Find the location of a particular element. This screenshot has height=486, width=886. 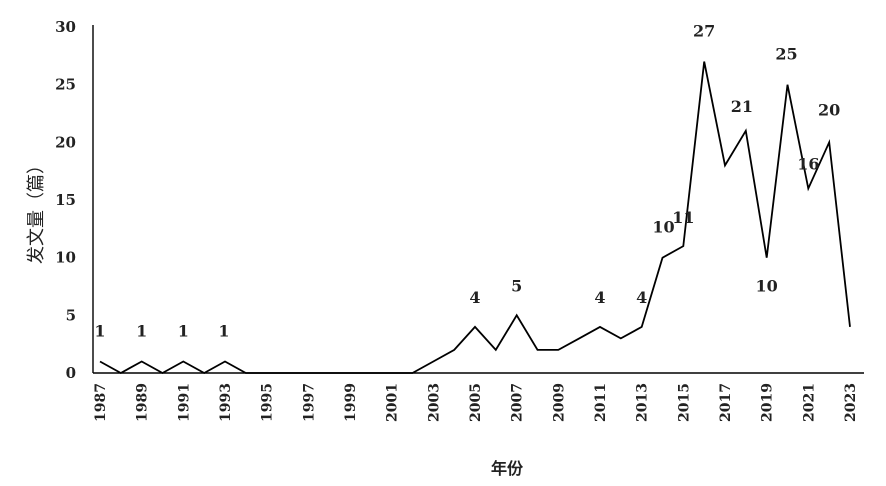

y-tick-label: 10 is located at coordinates (65, 258).